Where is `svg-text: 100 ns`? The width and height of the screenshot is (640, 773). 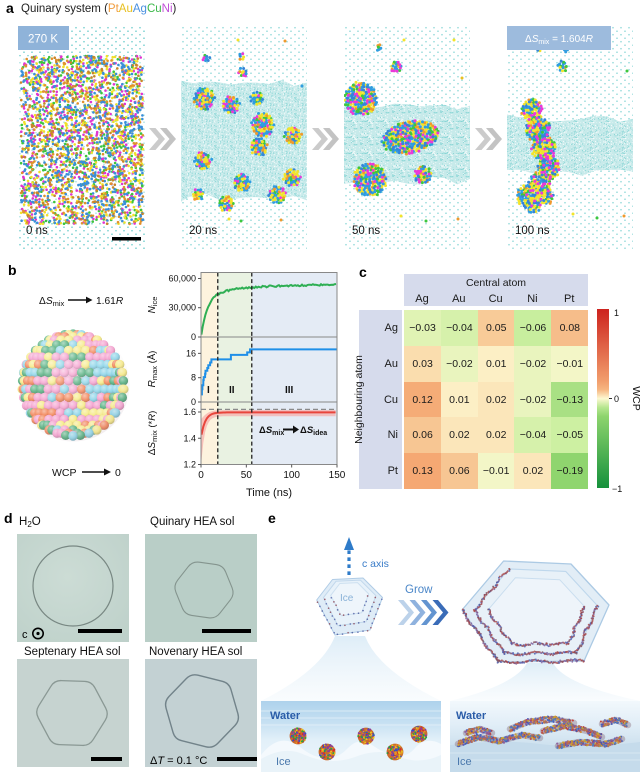
svg-text: 100 ns is located at coordinates (532, 231).